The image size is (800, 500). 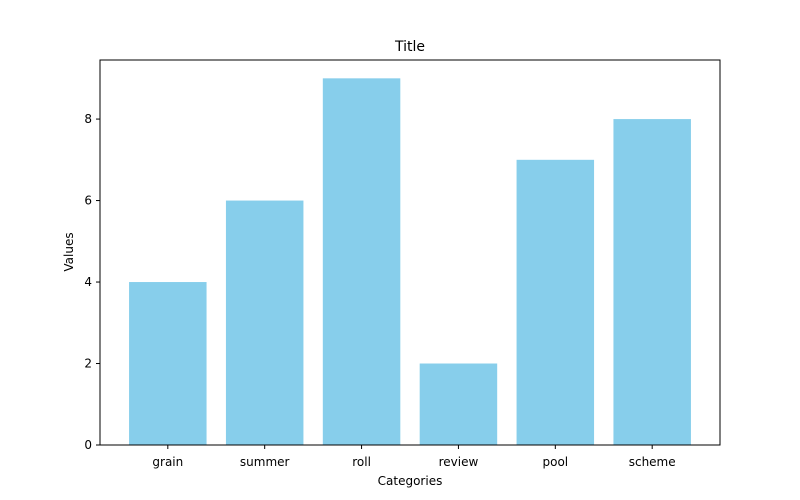 What do you see at coordinates (88, 282) in the screenshot?
I see `y-tick-label-4: 4` at bounding box center [88, 282].